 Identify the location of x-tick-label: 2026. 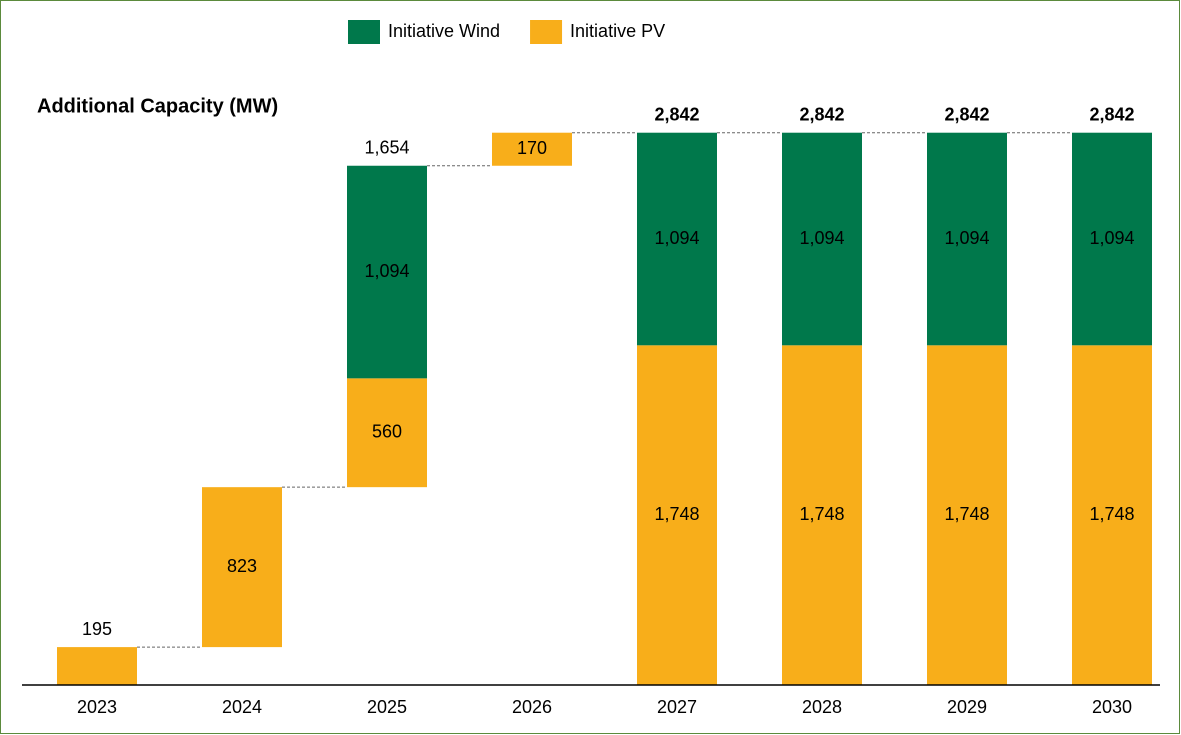
(532, 707).